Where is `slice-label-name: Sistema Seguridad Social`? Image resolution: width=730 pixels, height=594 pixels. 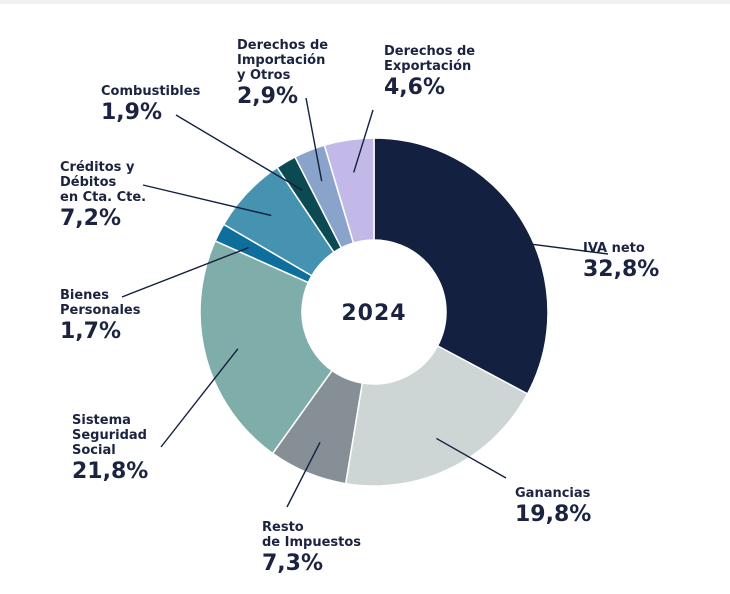
slice-label-name: Sistema Seguridad Social is located at coordinates (109, 435).